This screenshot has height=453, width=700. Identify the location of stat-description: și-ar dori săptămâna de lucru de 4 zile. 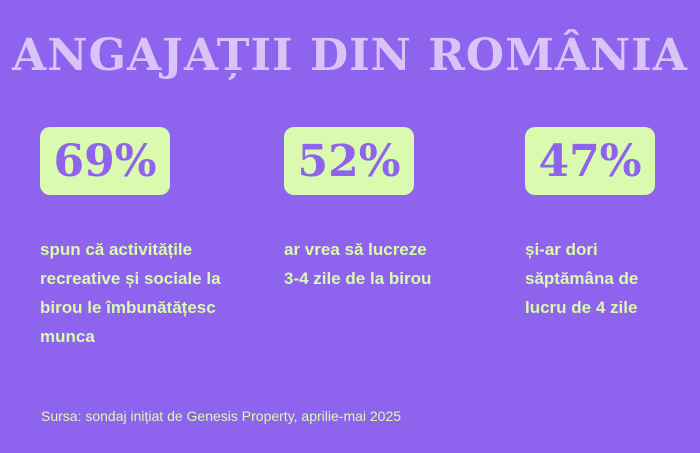
(582, 278).